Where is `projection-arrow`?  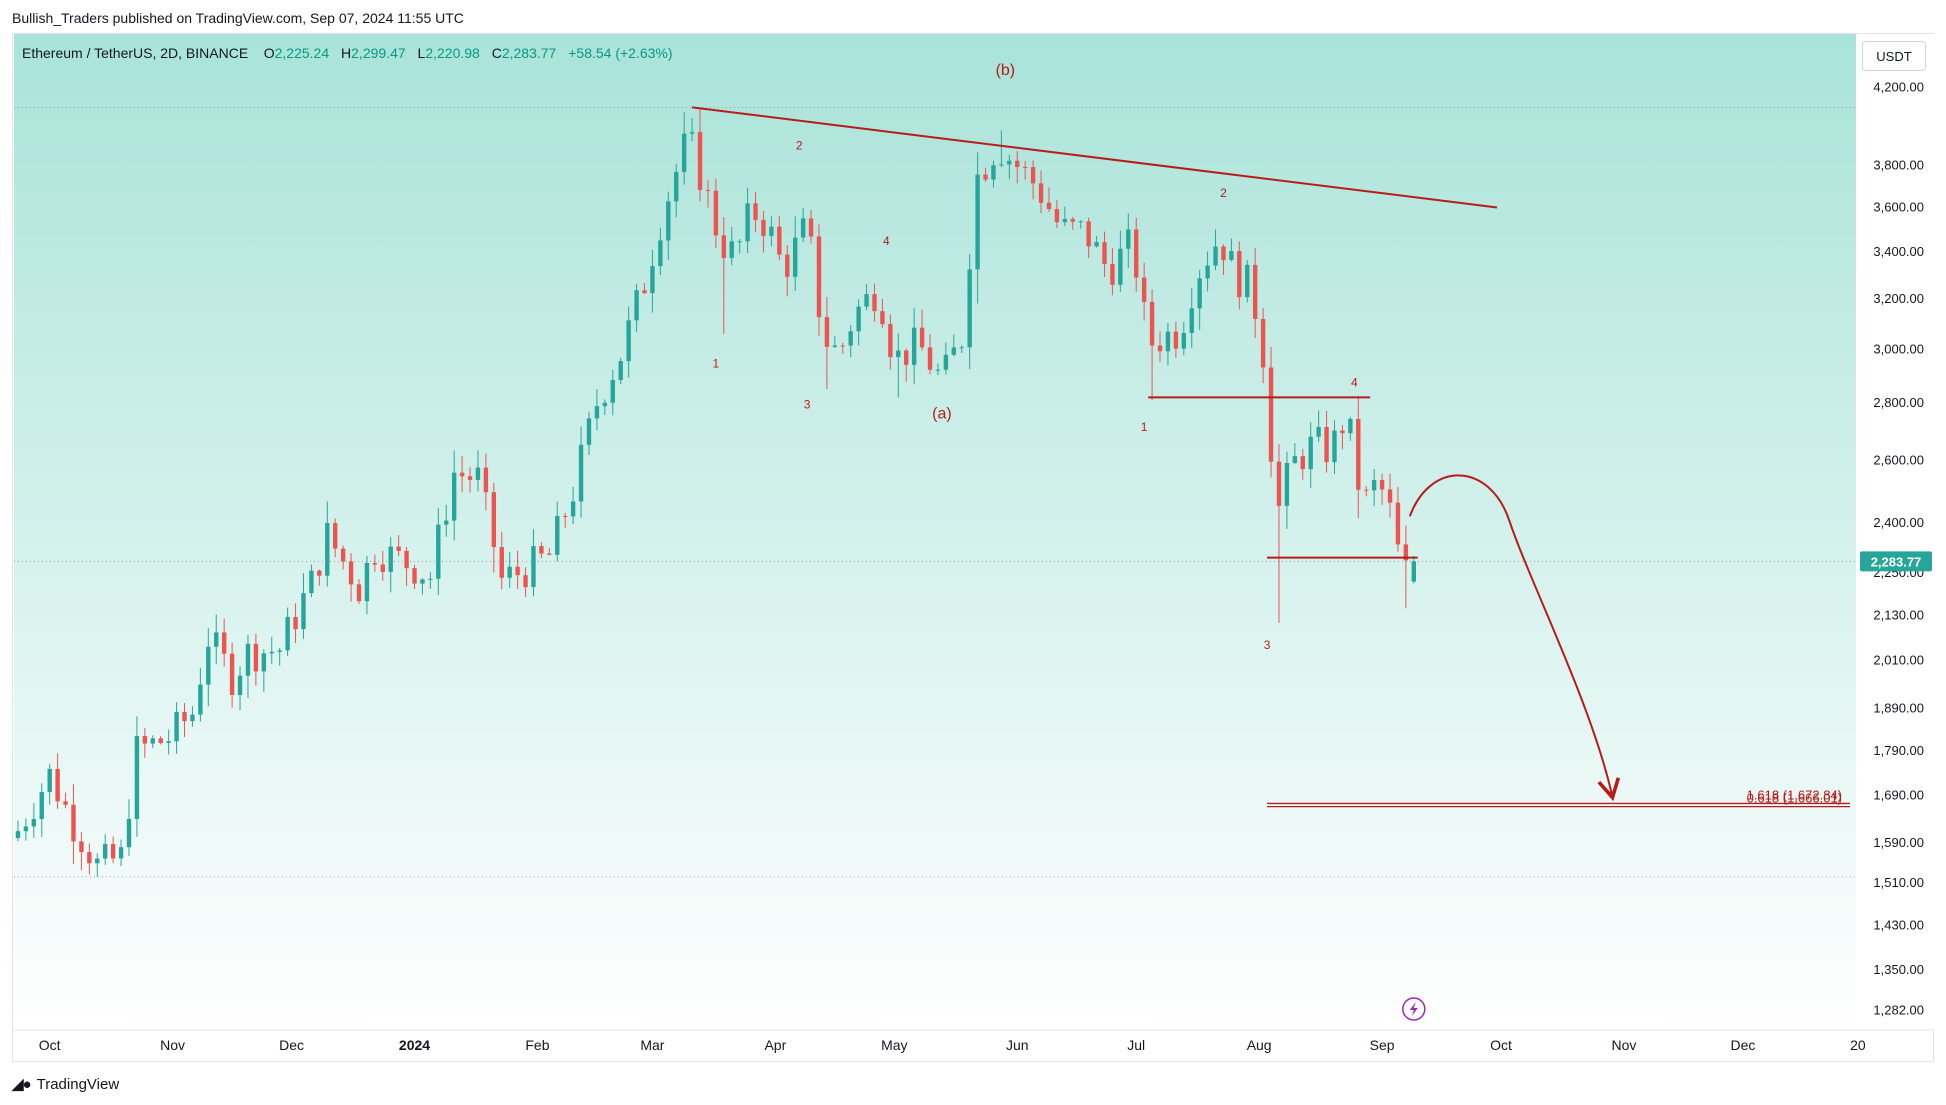
projection-arrow is located at coordinates (1514, 638).